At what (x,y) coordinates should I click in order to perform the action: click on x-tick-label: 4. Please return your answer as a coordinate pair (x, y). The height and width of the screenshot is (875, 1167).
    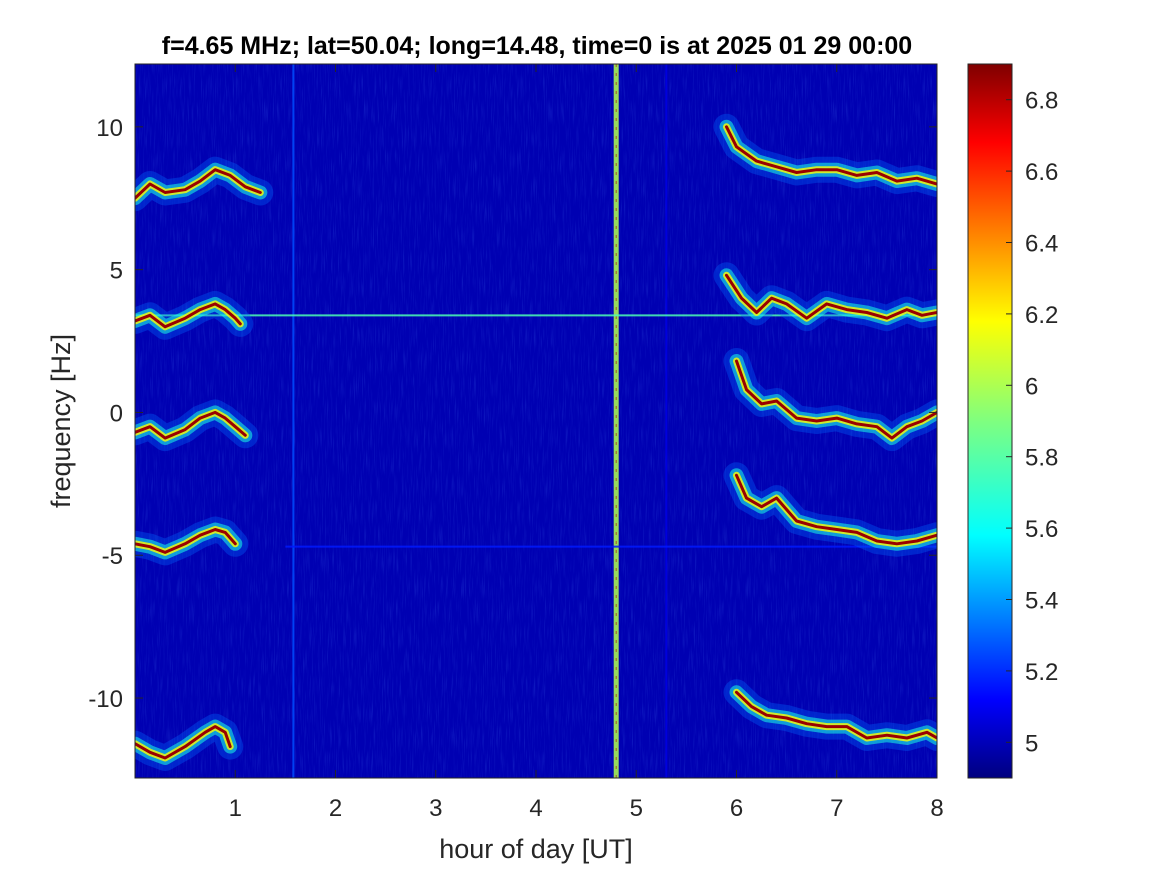
    Looking at the image, I should click on (535, 808).